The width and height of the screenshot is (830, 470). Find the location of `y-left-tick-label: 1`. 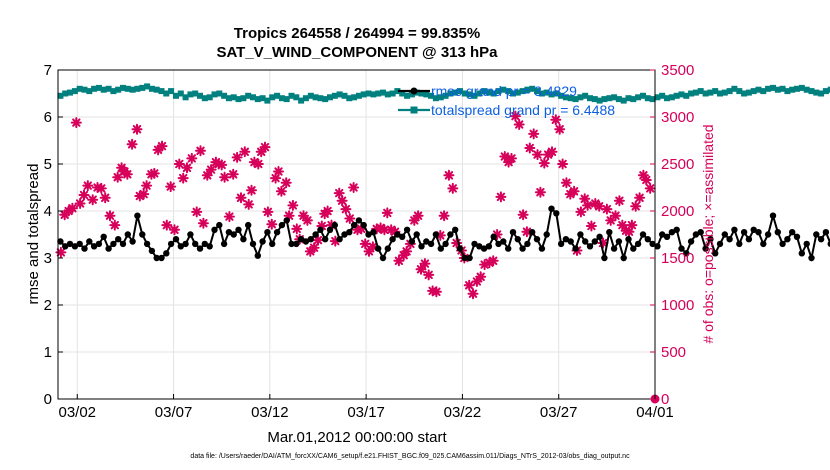

y-left-tick-label: 1 is located at coordinates (48, 352).